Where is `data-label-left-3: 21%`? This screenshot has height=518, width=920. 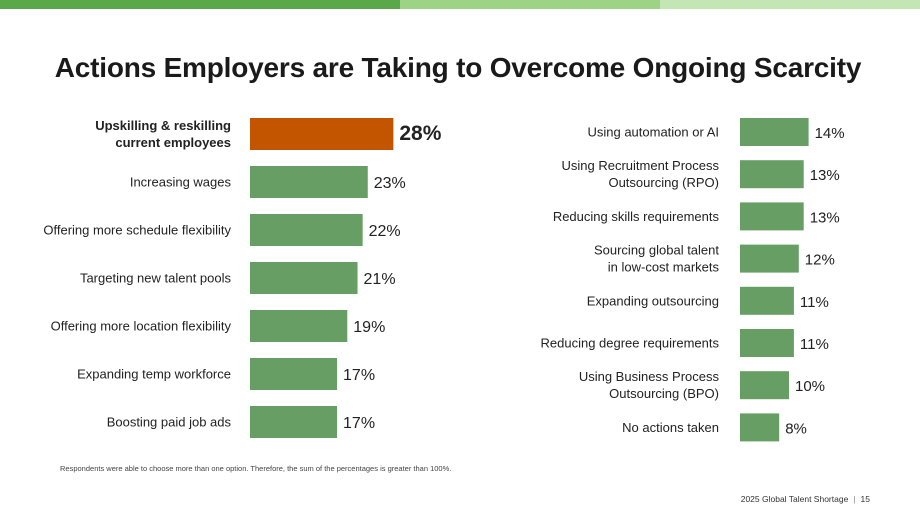
data-label-left-3: 21% is located at coordinates (380, 279).